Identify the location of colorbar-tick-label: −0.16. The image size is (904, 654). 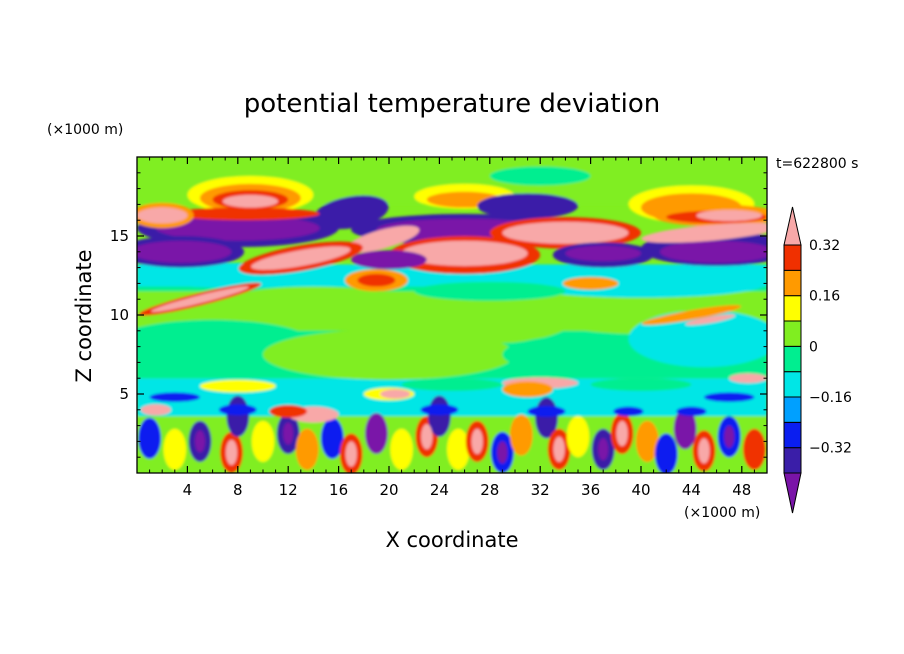
(830, 398).